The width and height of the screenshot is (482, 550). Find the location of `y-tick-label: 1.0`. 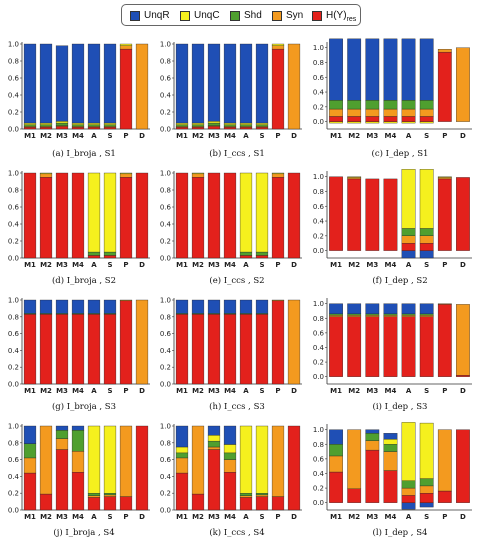

y-tick-label: 1.0 is located at coordinates (318, 304).